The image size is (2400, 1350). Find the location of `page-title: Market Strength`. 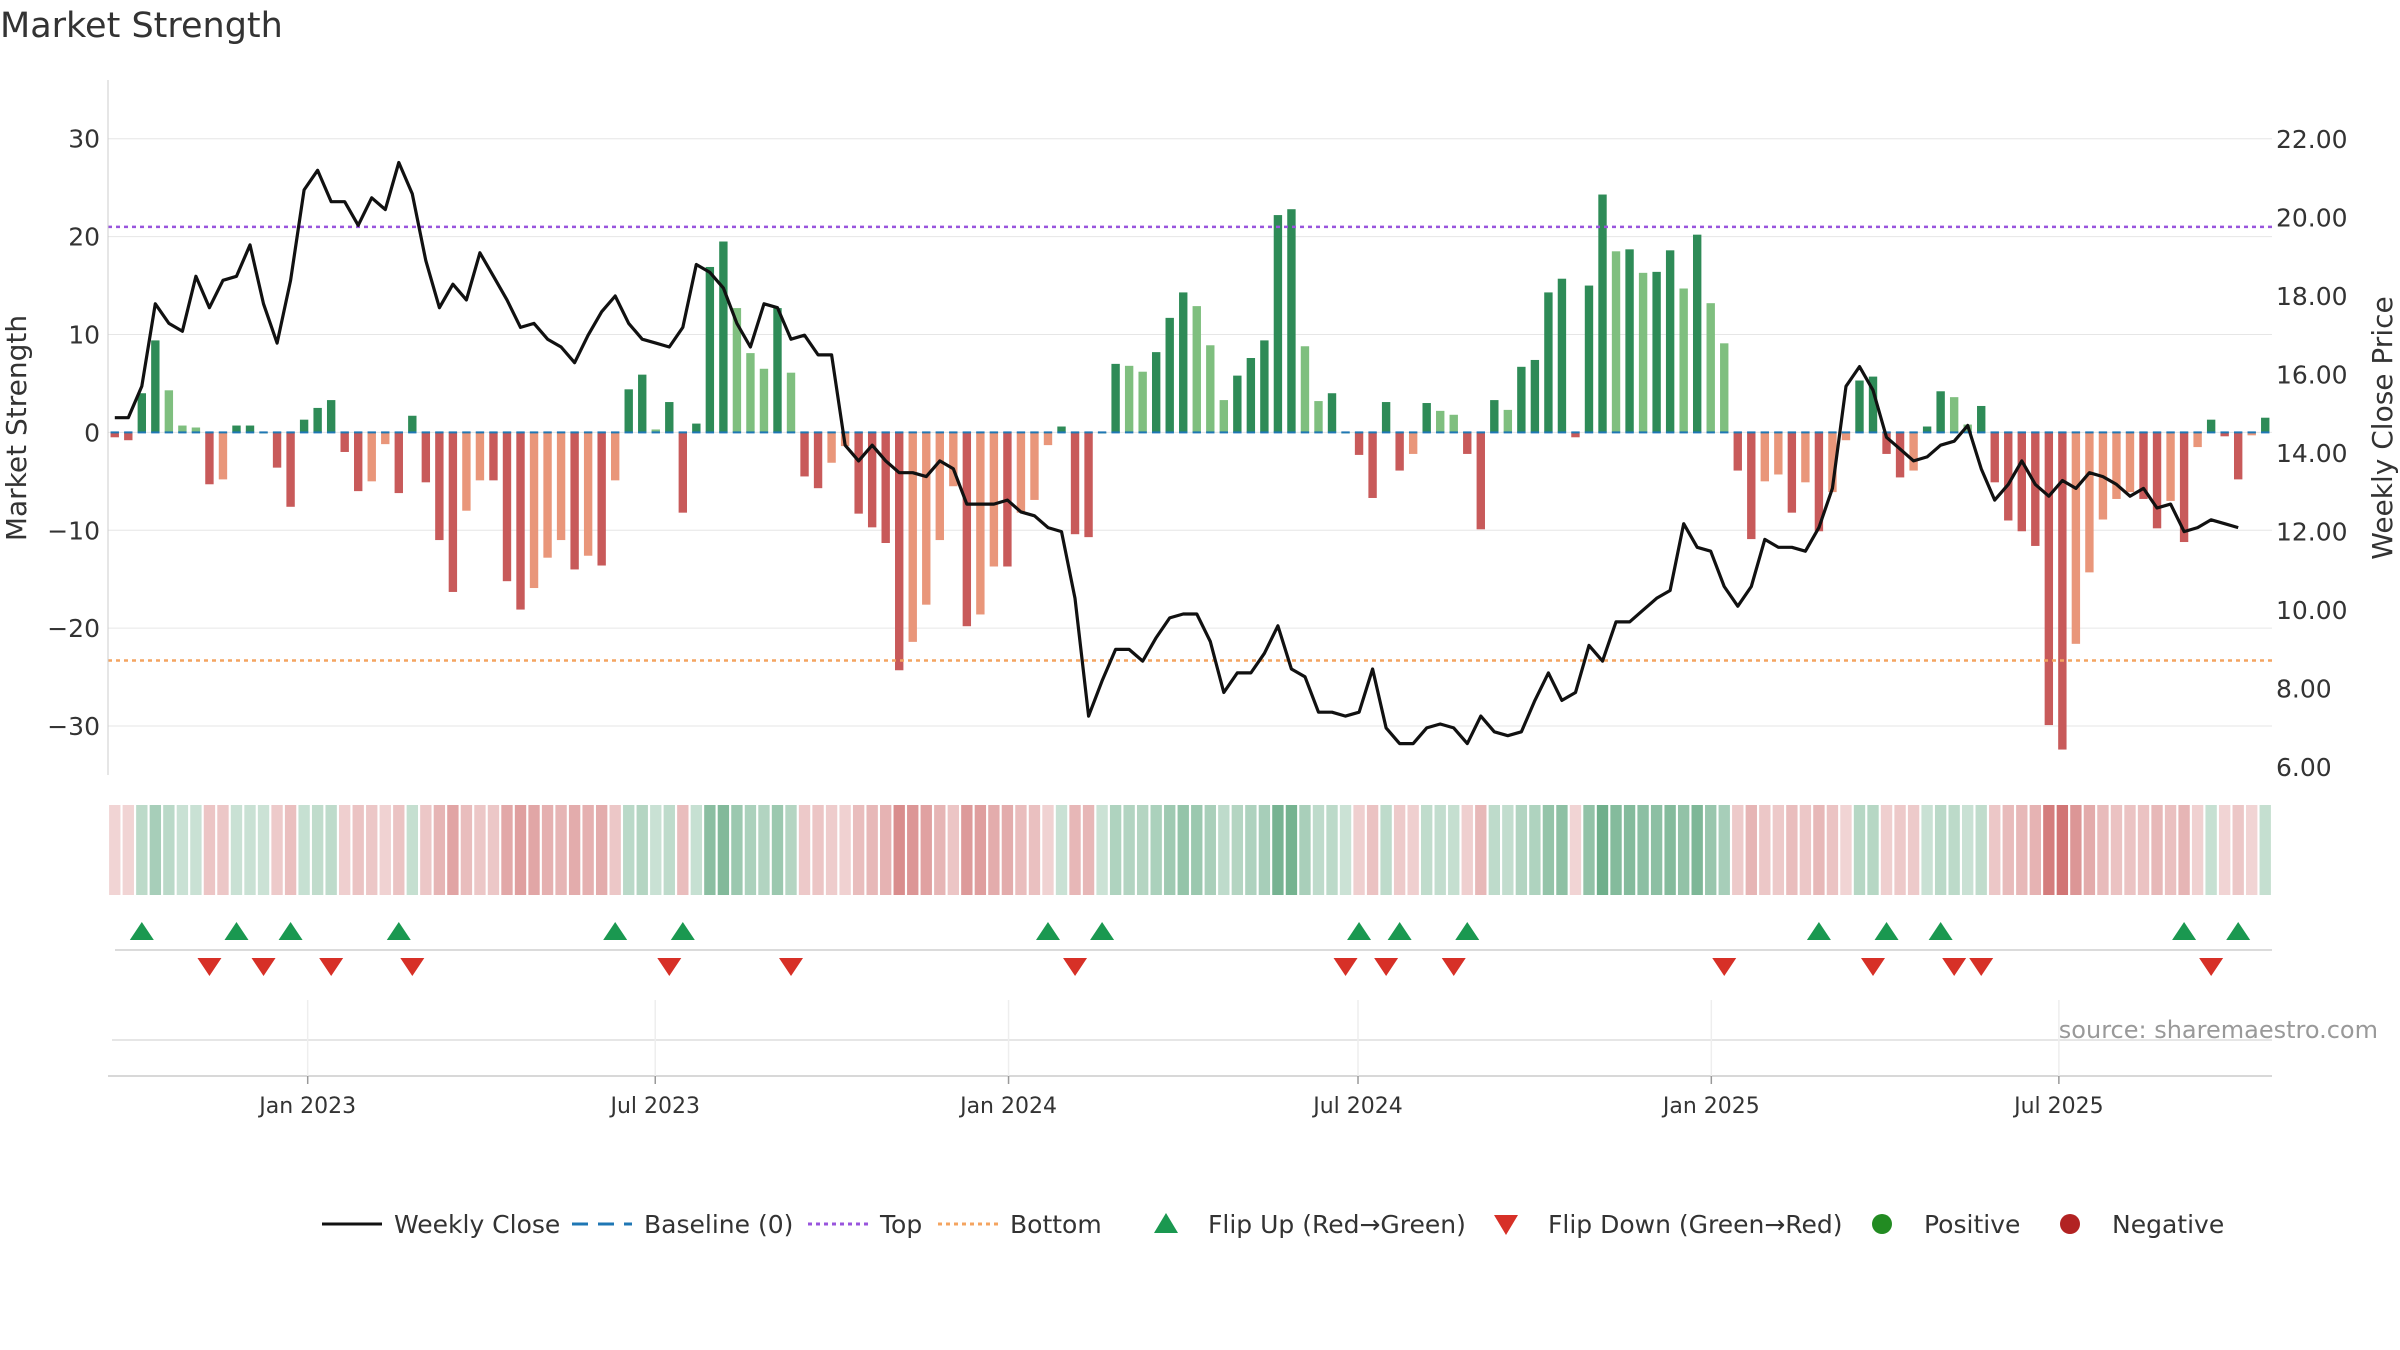

page-title: Market Strength is located at coordinates (141, 26).